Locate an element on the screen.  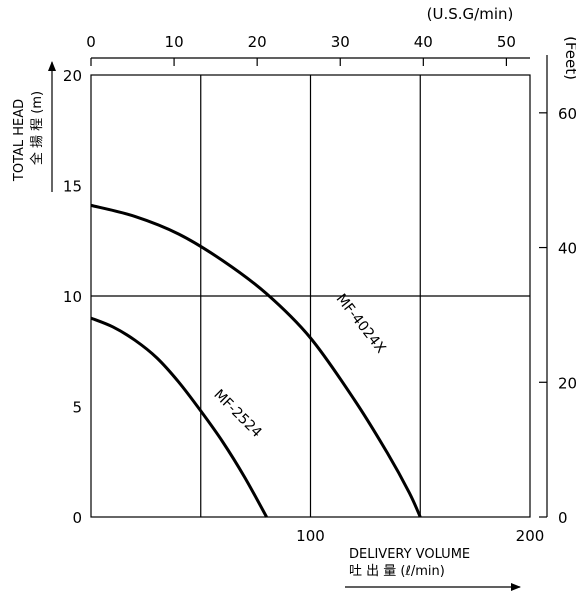
series-label: MF-4024X is located at coordinates (361, 324).